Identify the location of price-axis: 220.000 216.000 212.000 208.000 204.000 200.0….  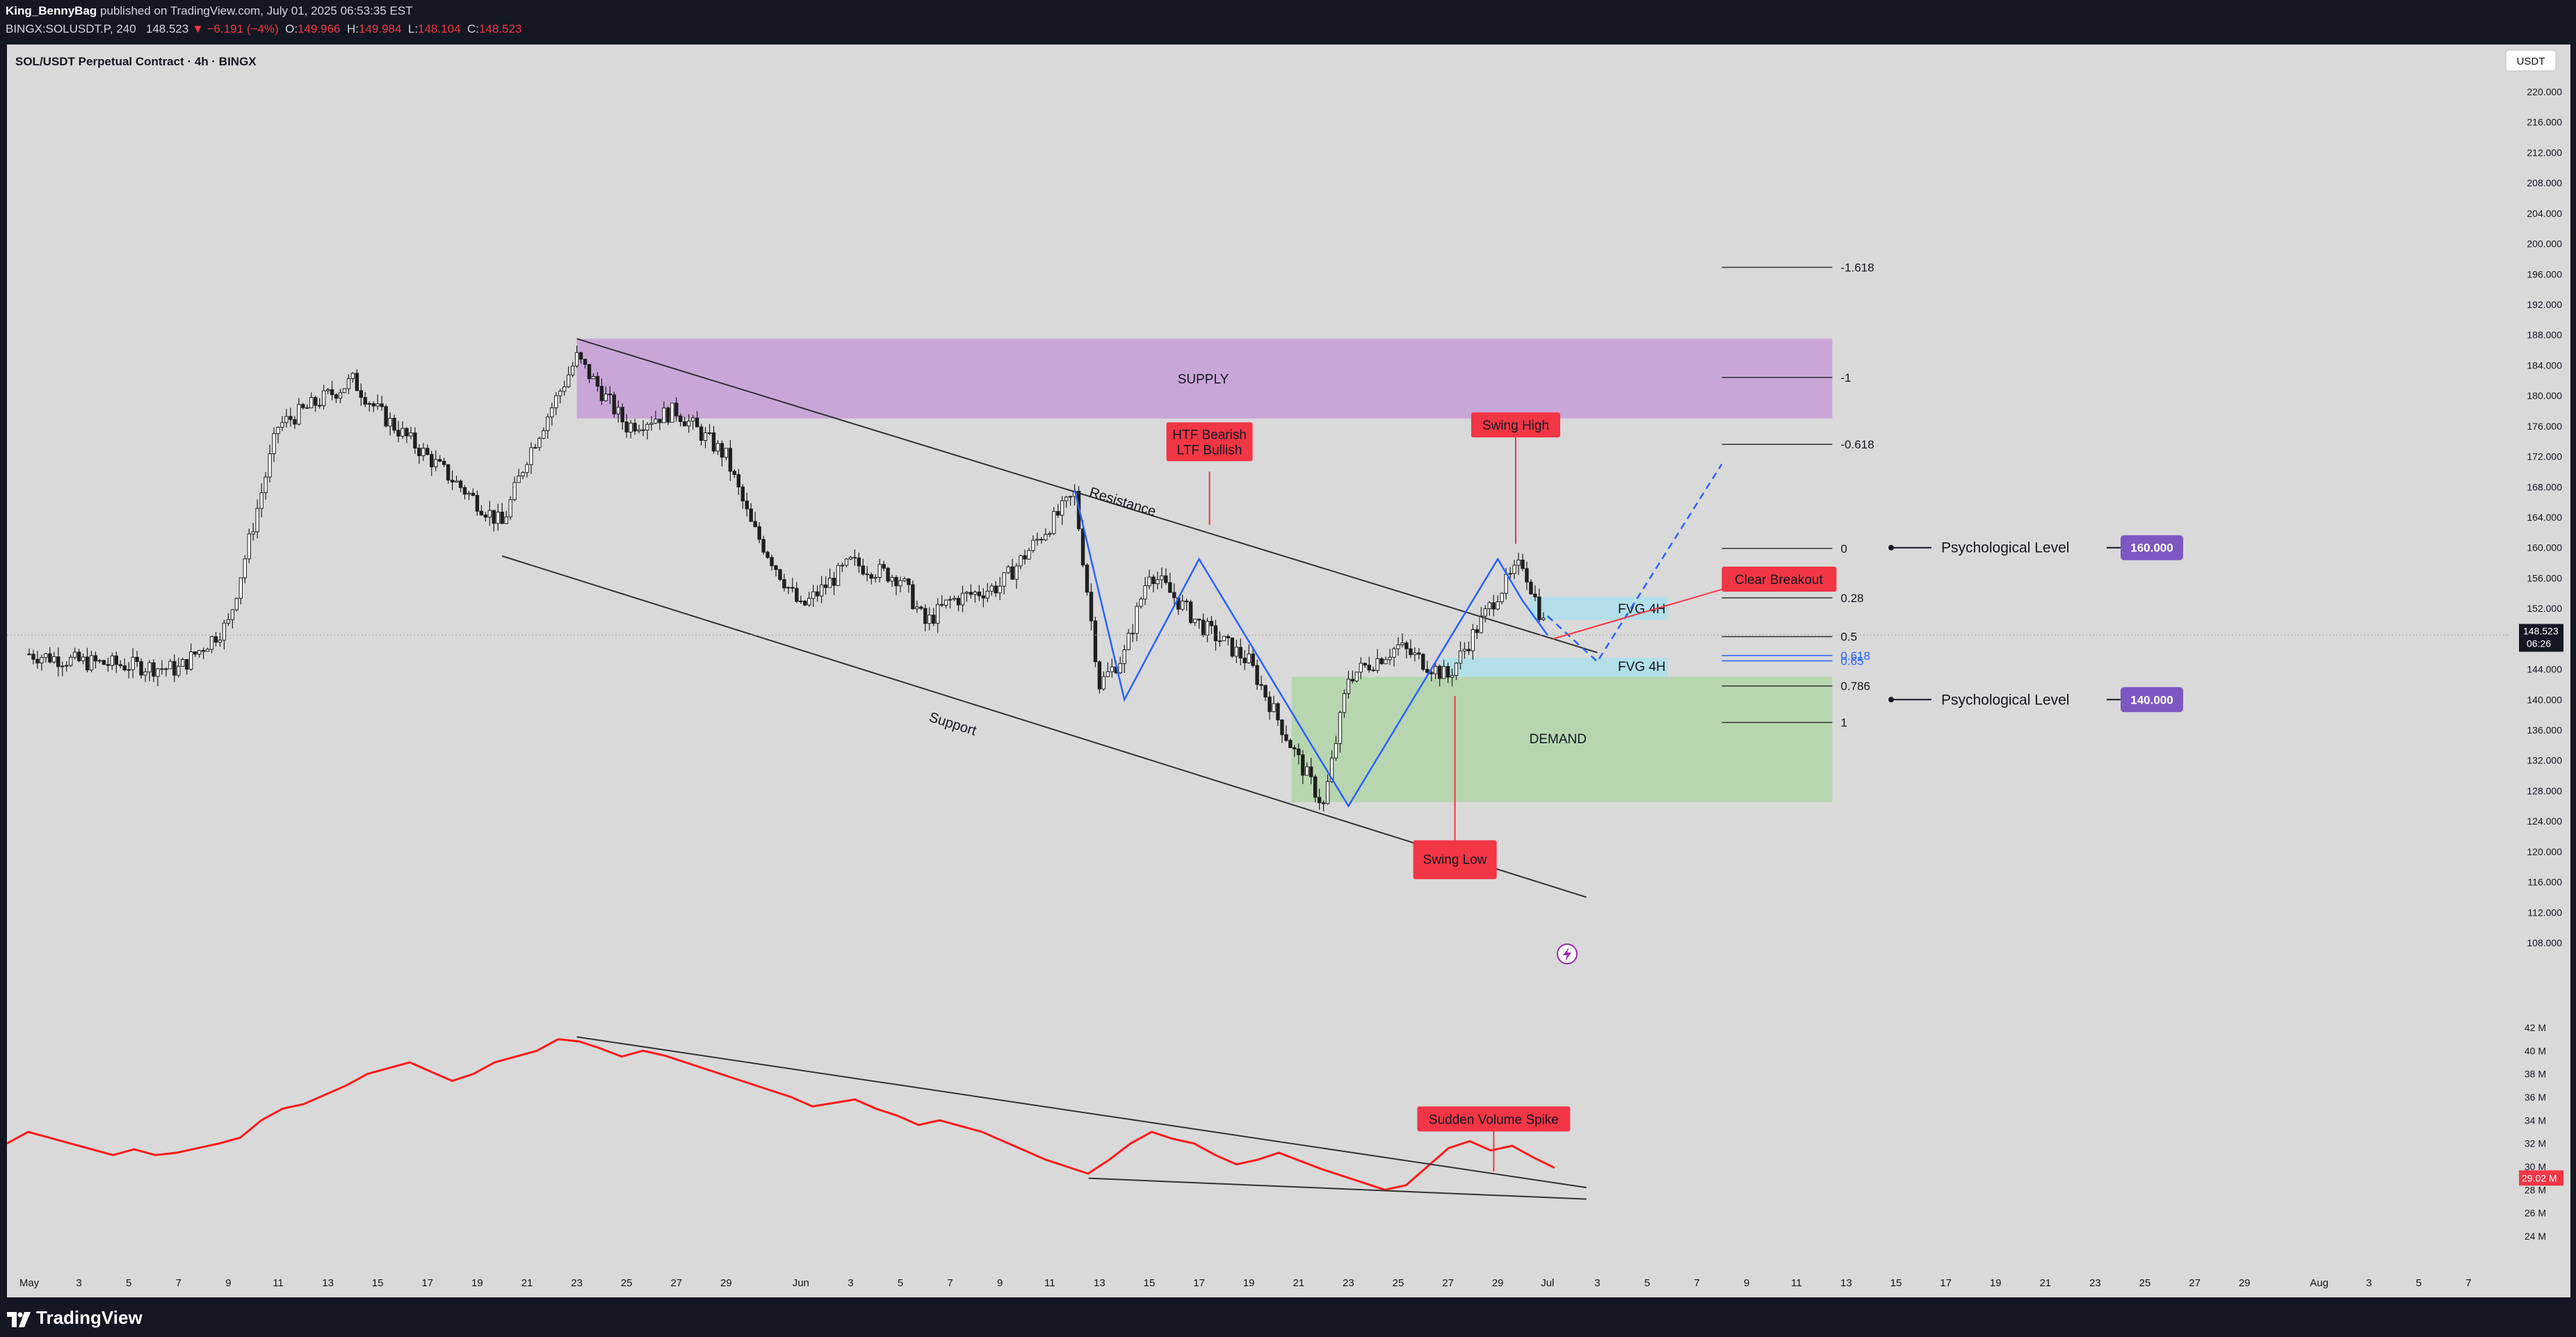
(2544, 517).